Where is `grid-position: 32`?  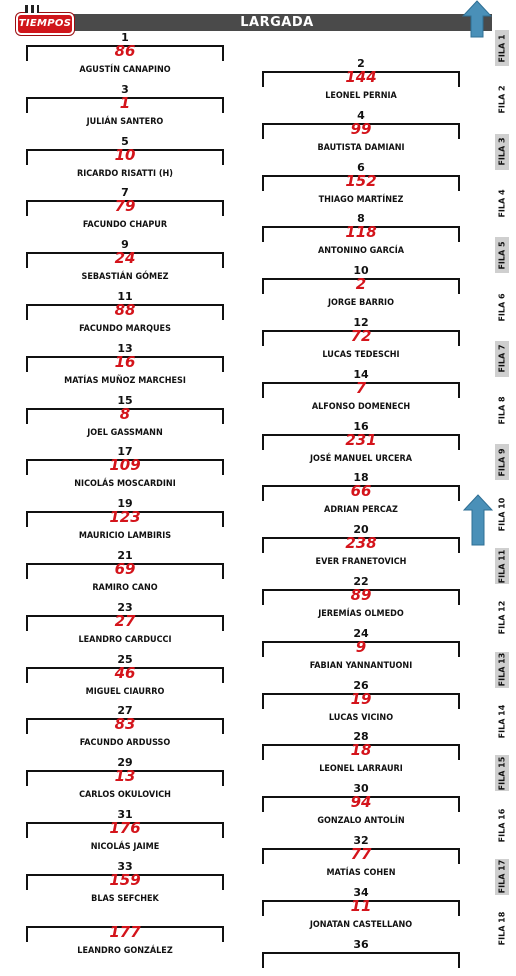 grid-position: 32 is located at coordinates (361, 840).